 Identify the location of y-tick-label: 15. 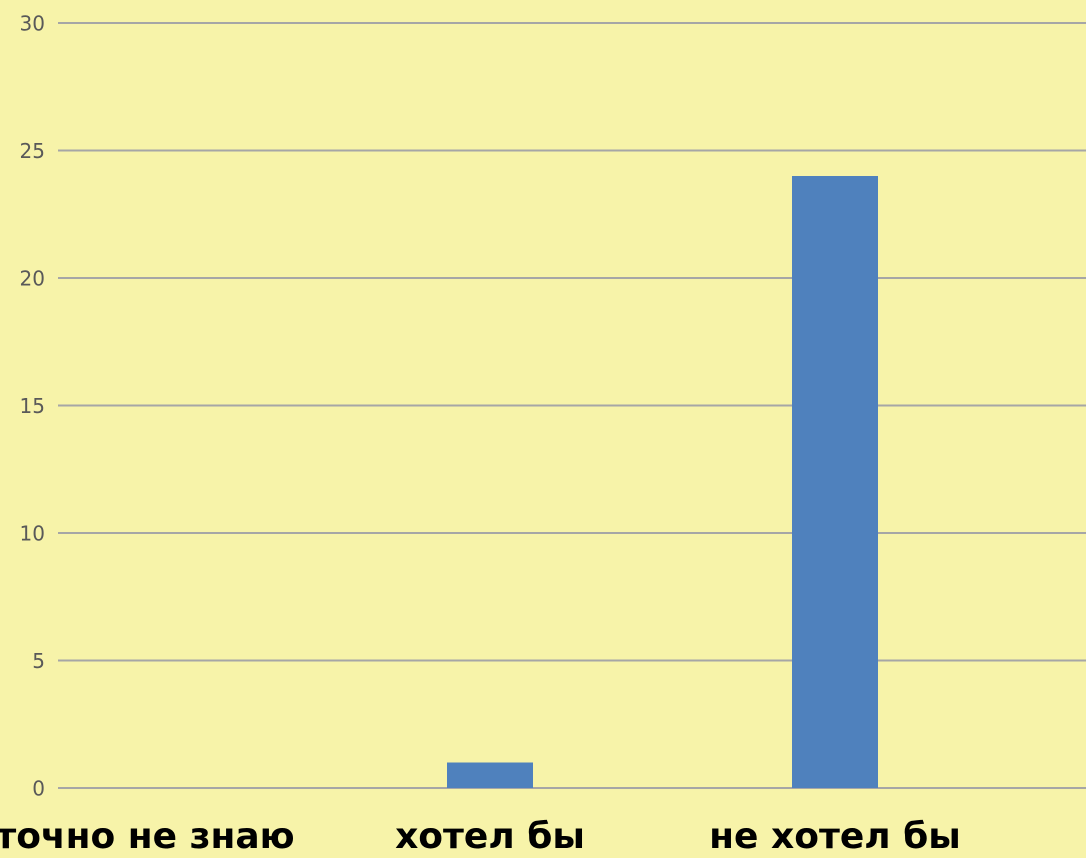
(32, 406).